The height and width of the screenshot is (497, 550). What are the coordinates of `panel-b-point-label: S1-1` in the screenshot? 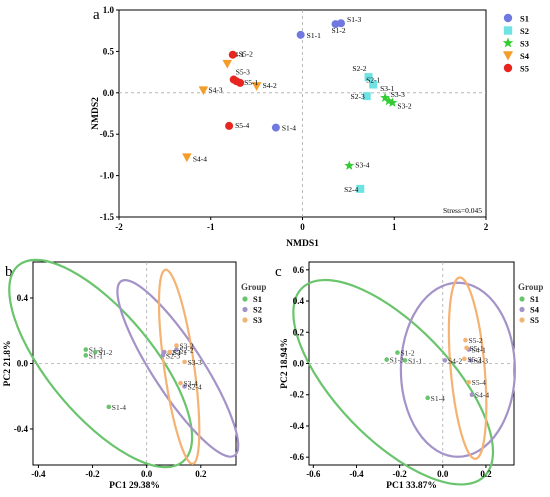 It's located at (96, 355).